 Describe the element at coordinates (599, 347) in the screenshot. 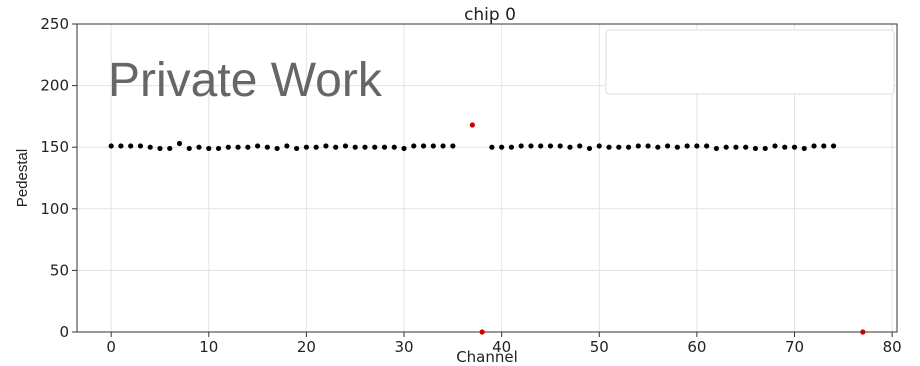

I see `x-tick-label: 50` at that location.